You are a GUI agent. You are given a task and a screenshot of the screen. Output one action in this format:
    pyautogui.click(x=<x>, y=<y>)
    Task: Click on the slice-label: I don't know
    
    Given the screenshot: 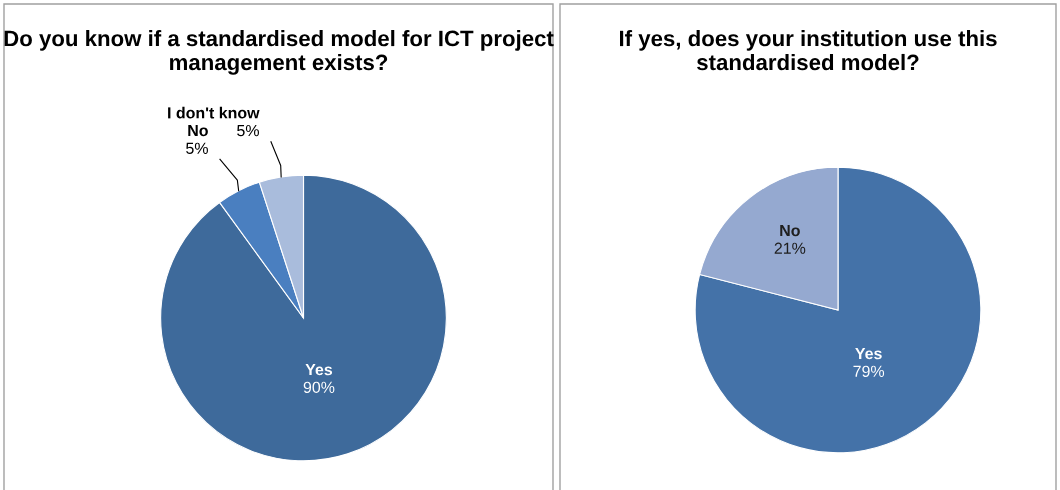 What is the action you would take?
    pyautogui.click(x=214, y=112)
    